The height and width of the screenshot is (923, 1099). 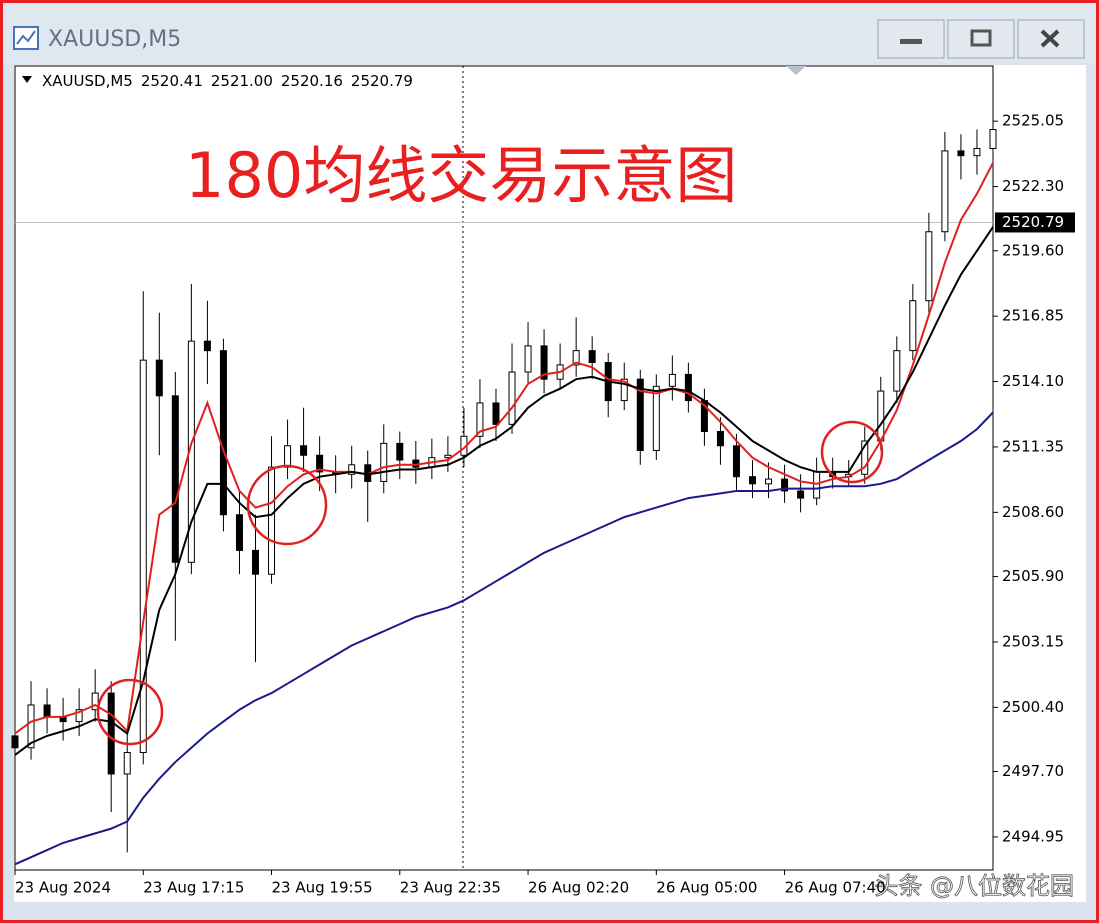 I want to click on header-value: 2521.00, so click(x=242, y=81).